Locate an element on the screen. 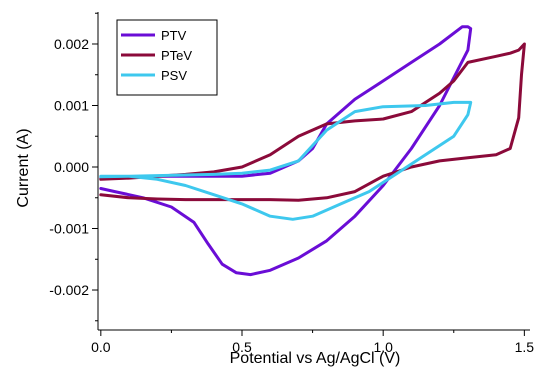  legend-box is located at coordinates (167, 57).